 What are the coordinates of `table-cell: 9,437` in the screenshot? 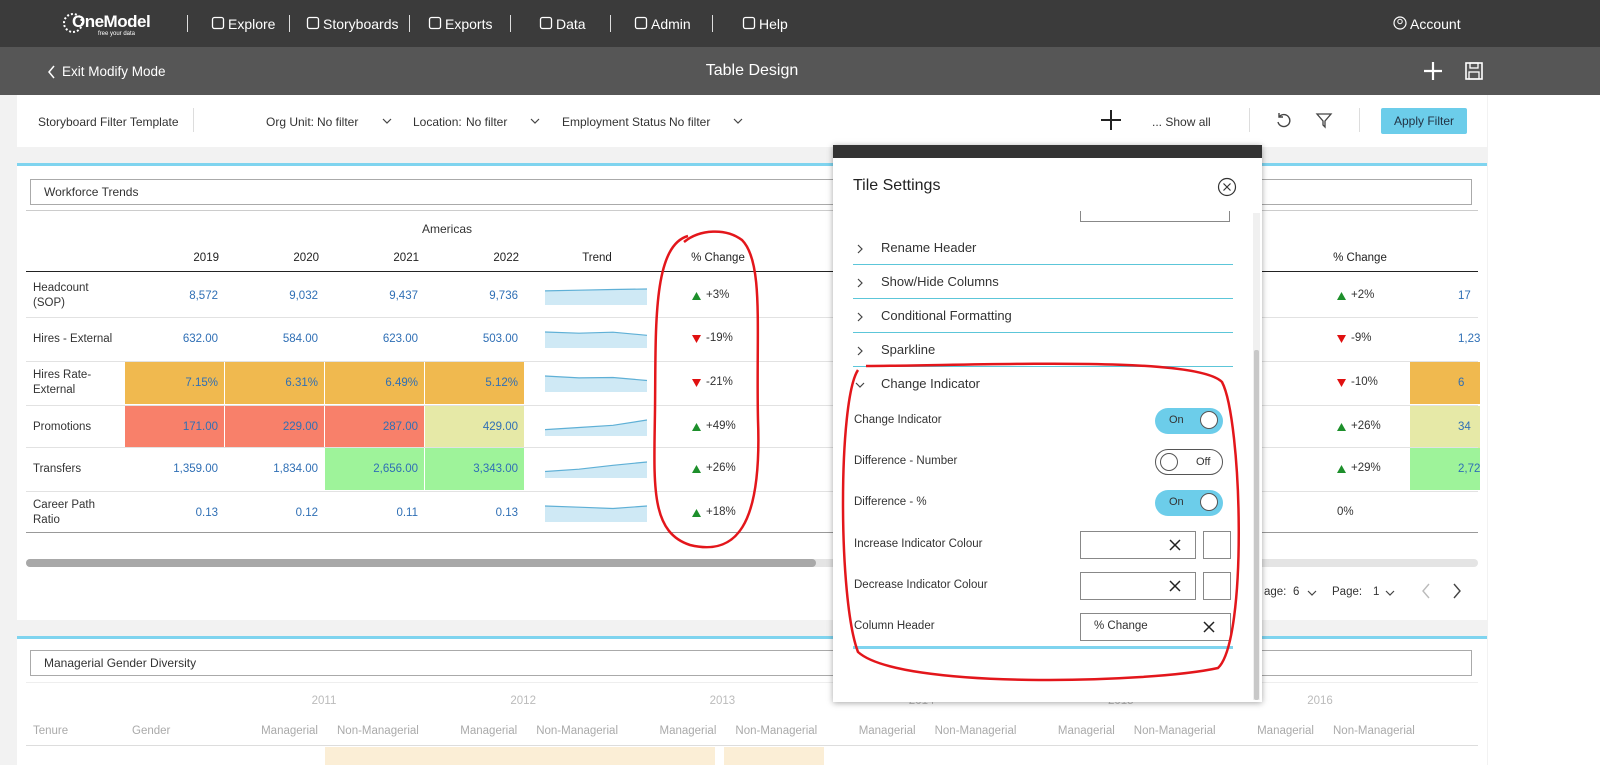 It's located at (403, 296).